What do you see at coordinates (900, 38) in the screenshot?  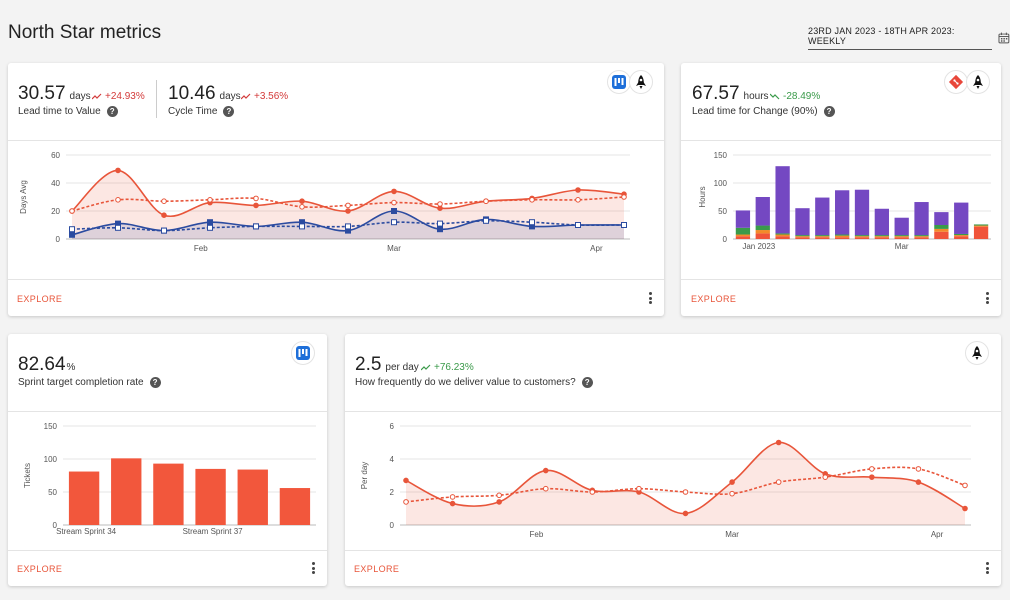 I see `date-range-label: 23RD JAN 2023 - 18TH APR 2023: WEEKLY` at bounding box center [900, 38].